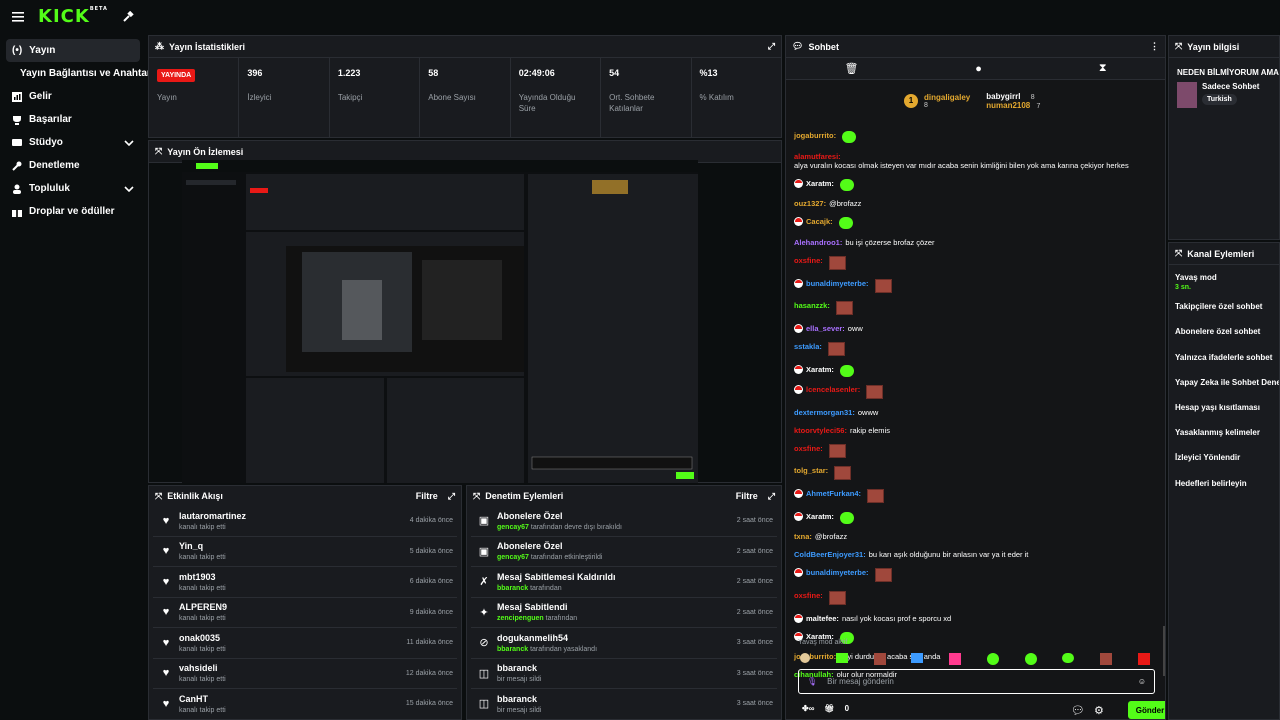 The width and height of the screenshot is (1280, 720). What do you see at coordinates (746, 496) in the screenshot?
I see `moderation-filter-button: Filtre` at bounding box center [746, 496].